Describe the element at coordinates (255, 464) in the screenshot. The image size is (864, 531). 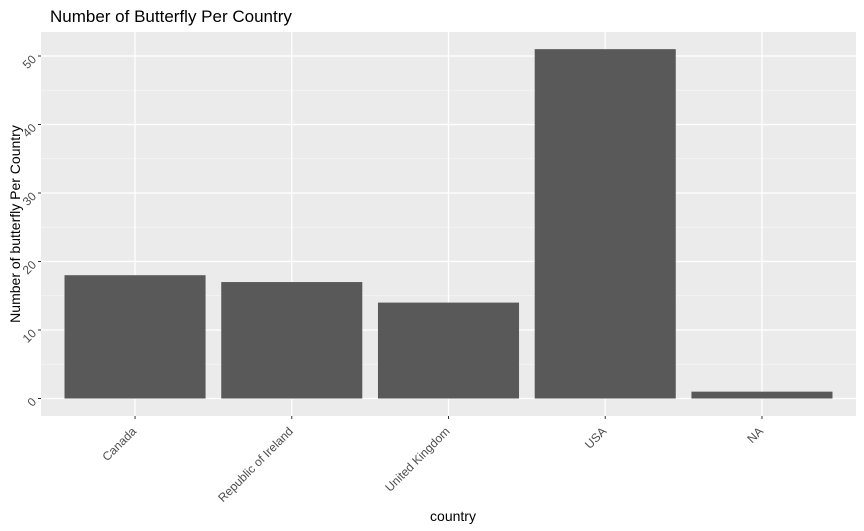
I see `x-tick-label: Republic of Ireland` at that location.